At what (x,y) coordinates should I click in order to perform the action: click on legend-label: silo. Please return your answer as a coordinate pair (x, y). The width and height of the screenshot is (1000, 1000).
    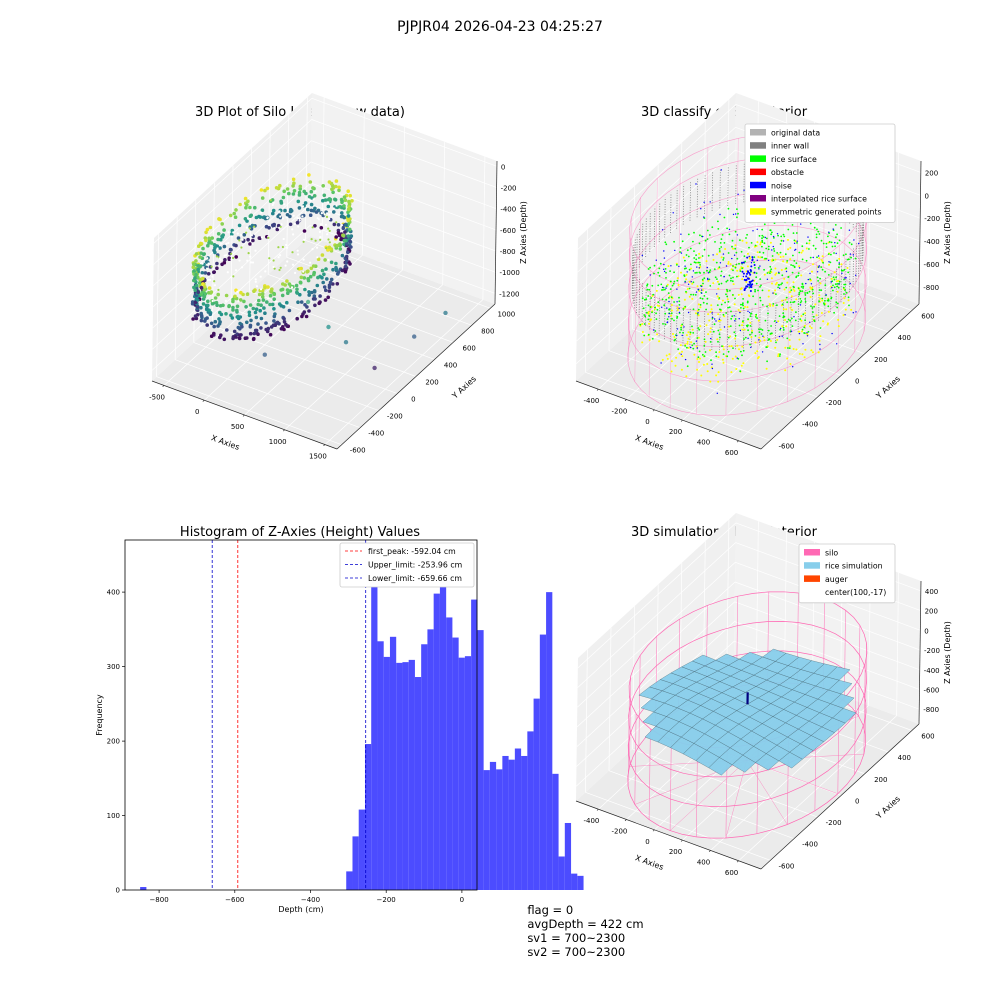
    Looking at the image, I should click on (831, 553).